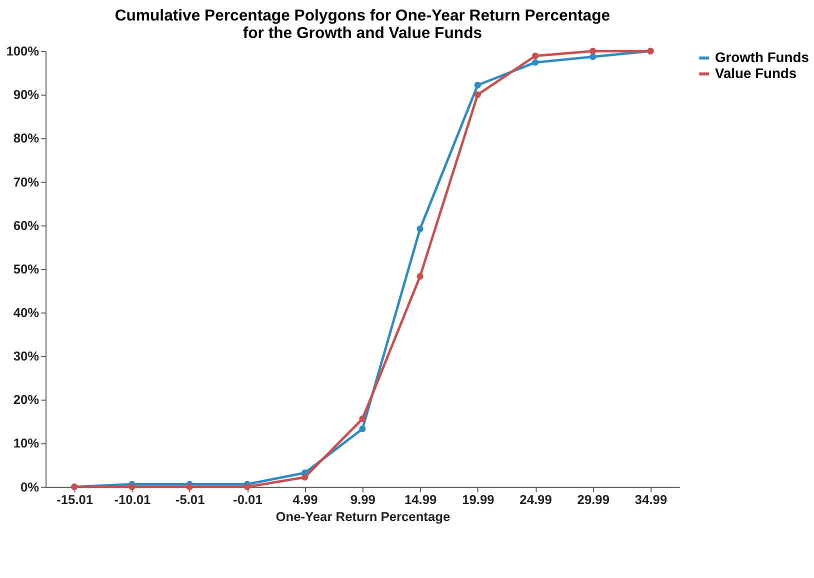  I want to click on x-tick-label: -10.01, so click(132, 500).